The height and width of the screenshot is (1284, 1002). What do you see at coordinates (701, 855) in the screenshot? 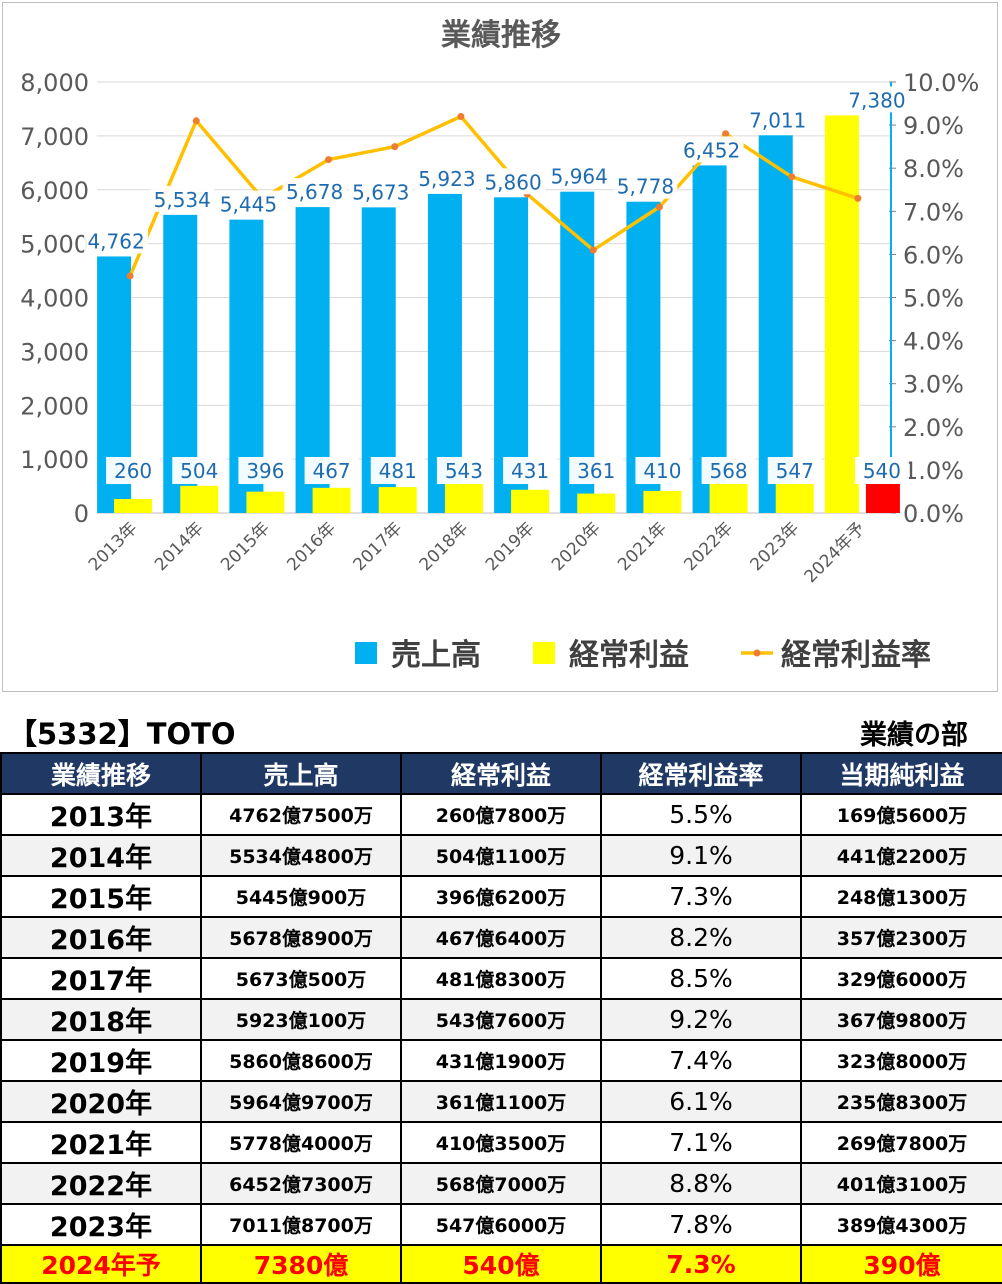
I see `cell-profit-rate: 9.1%` at bounding box center [701, 855].